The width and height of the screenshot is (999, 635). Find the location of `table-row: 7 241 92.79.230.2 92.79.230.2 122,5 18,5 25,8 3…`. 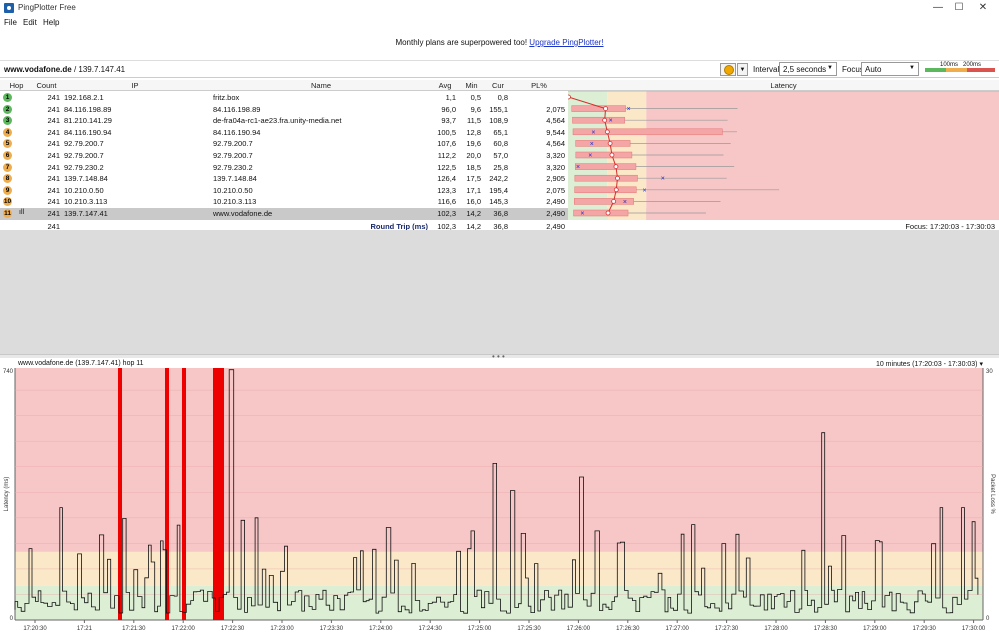

table-row: 7 241 92.79.230.2 92.79.230.2 122,5 18,5 25,8 3… is located at coordinates (499, 168).